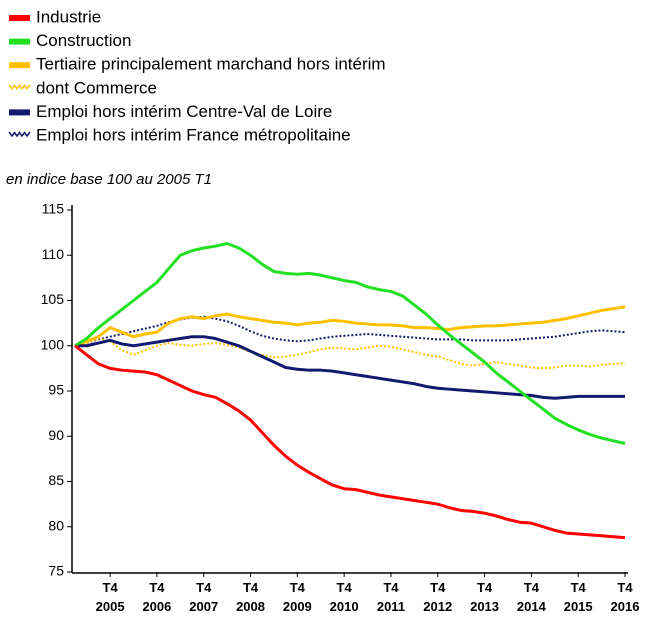 Image resolution: width=647 pixels, height=621 pixels. Describe the element at coordinates (68, 16) in the screenshot. I see `legend-label: Industrie` at that location.